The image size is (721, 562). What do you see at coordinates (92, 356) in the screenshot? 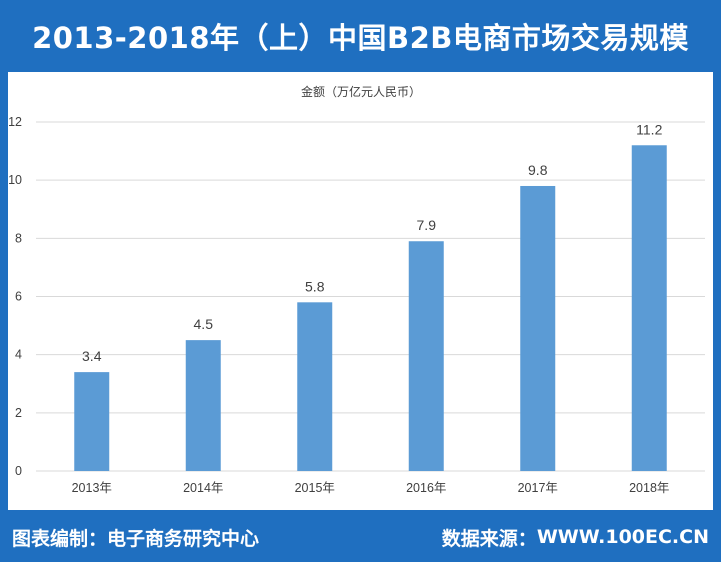
I see `data-label: 3.4` at bounding box center [92, 356].